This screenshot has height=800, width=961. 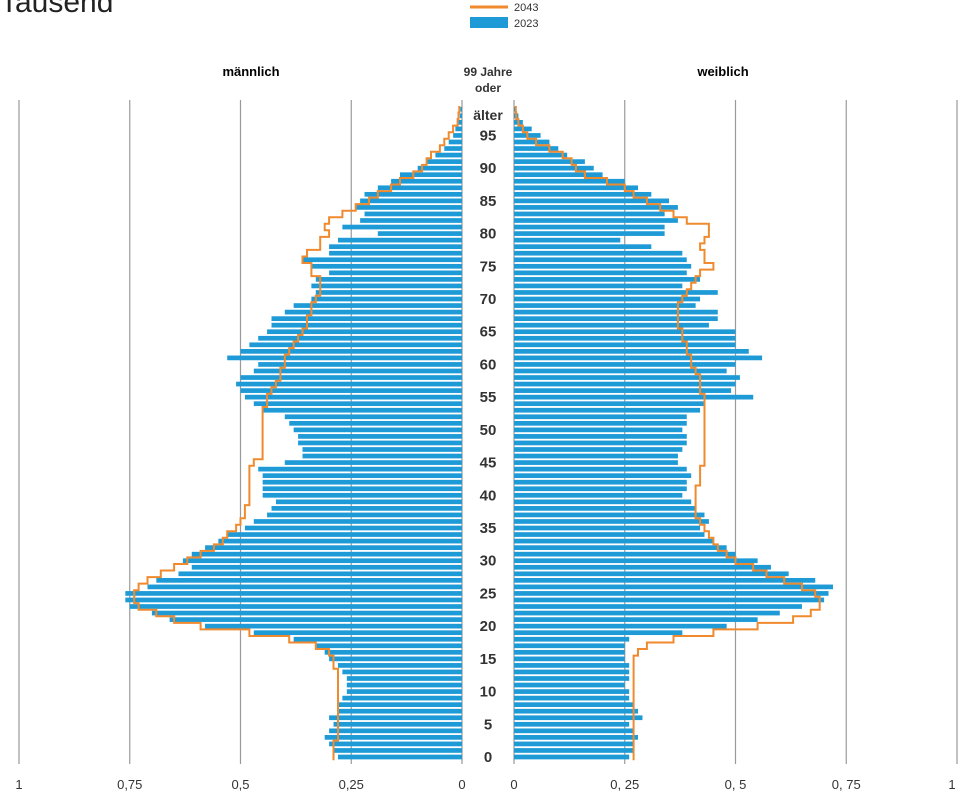 I want to click on age-label-35: 35, so click(x=488, y=528).